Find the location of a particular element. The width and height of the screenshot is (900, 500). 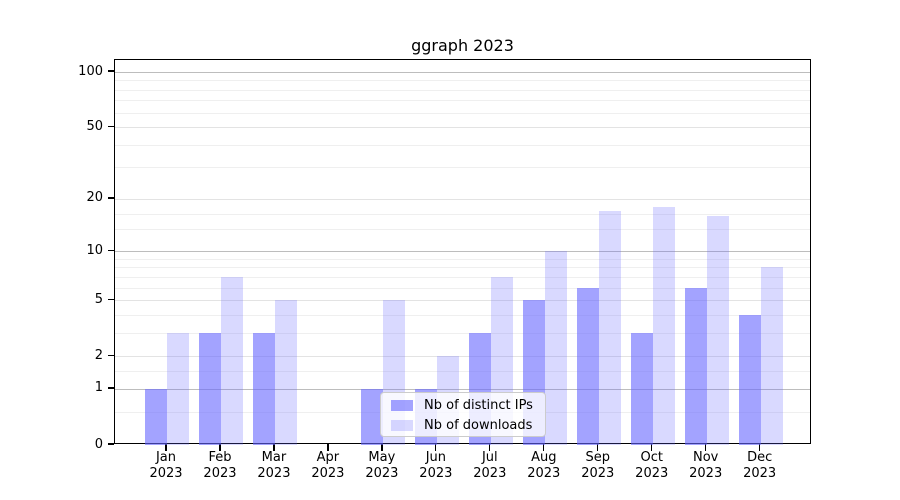

y-tick-label: 5 is located at coordinates (98, 299).